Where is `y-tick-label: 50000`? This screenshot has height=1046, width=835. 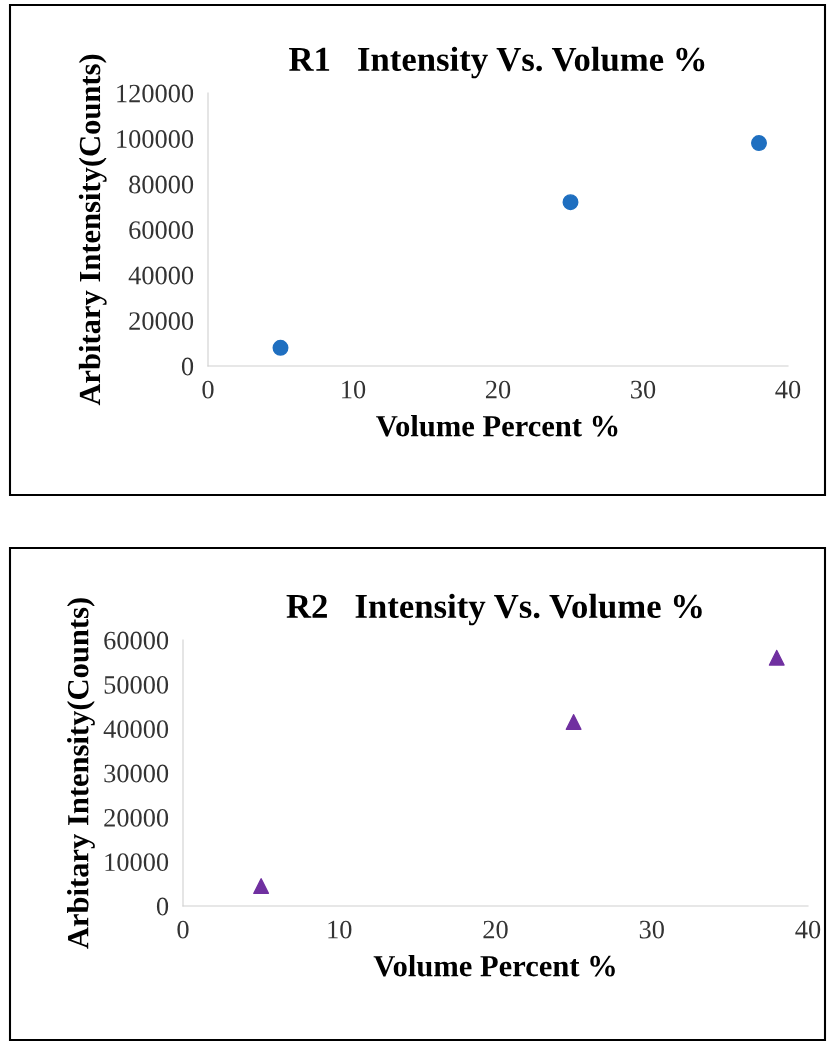 y-tick-label: 50000 is located at coordinates (136, 684).